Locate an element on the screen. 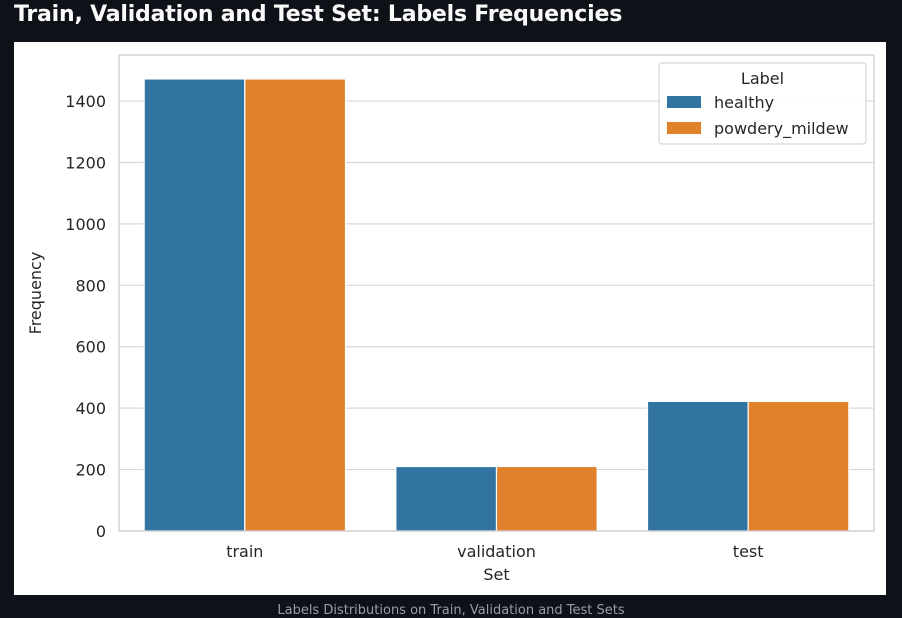 The image size is (902, 618). bar-powdery_mildew-train is located at coordinates (295, 305).